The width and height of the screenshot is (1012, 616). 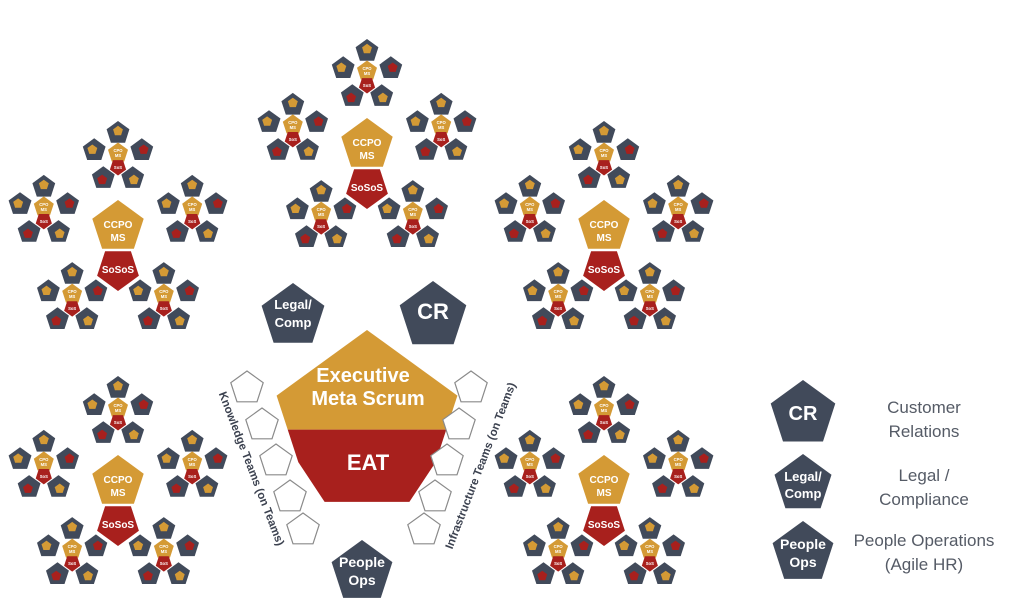 What do you see at coordinates (359, 457) in the screenshot?
I see `team-outlines` at bounding box center [359, 457].